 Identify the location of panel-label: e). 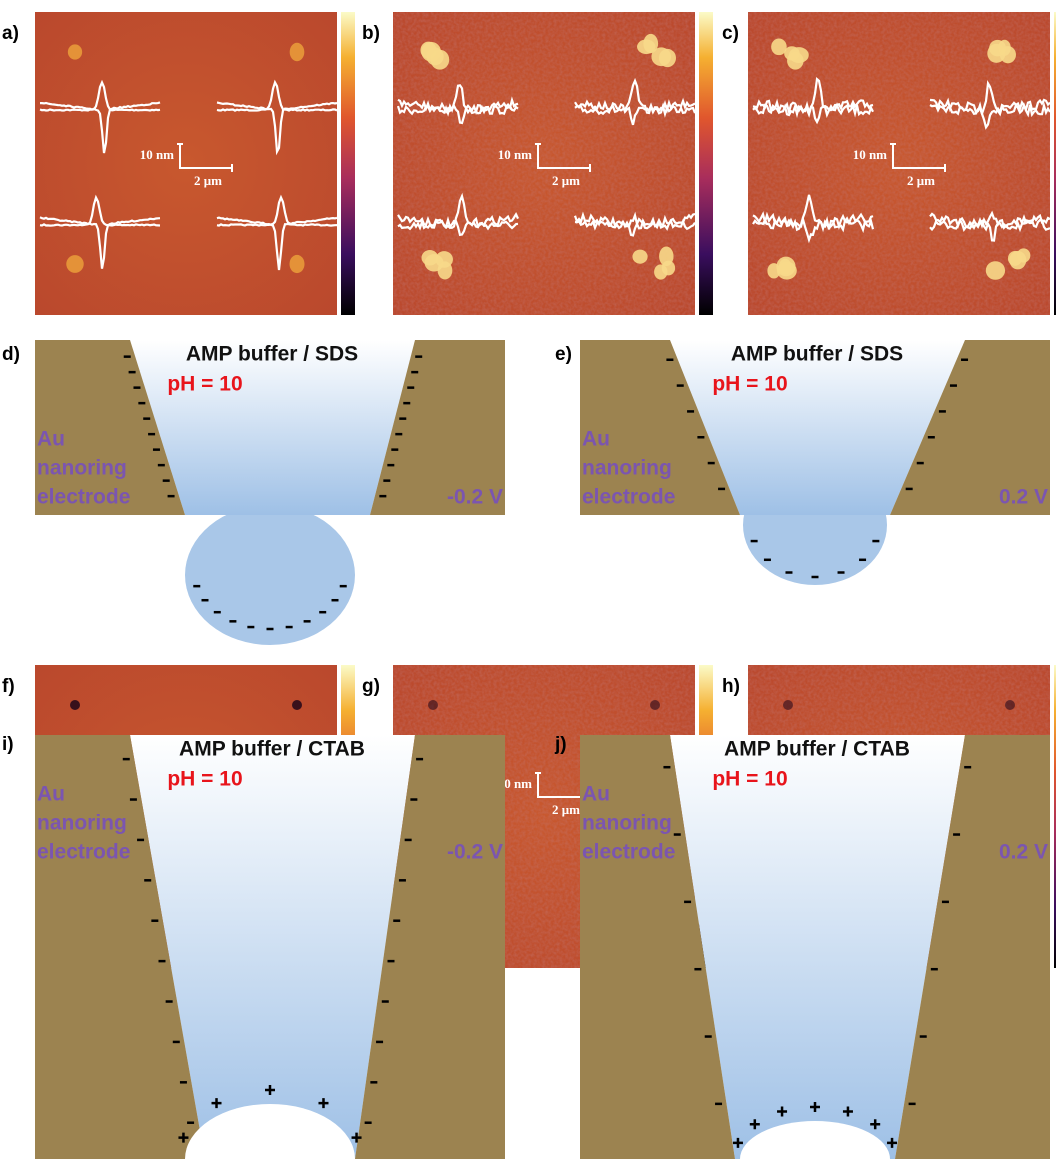
(563, 354).